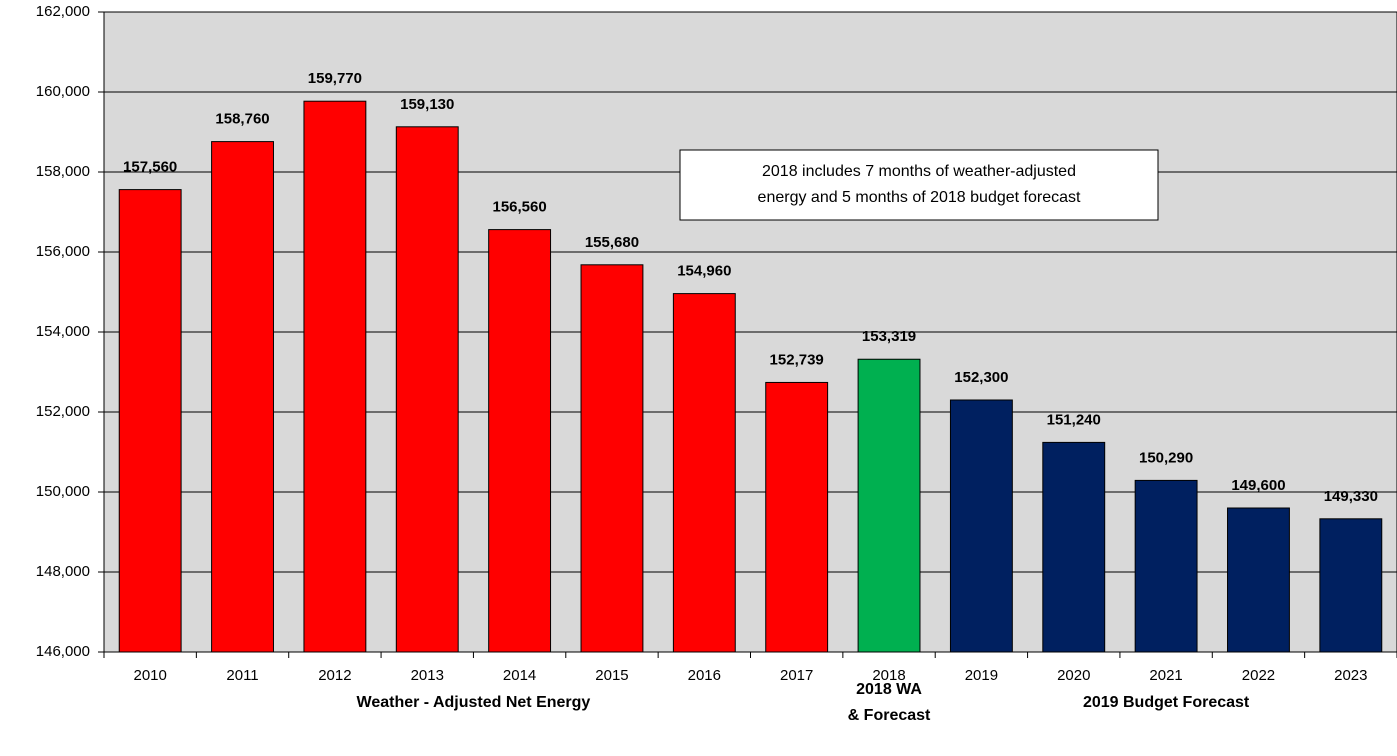 This screenshot has height=756, width=1397. Describe the element at coordinates (334, 675) in the screenshot. I see `x-tick-label: 2012` at that location.